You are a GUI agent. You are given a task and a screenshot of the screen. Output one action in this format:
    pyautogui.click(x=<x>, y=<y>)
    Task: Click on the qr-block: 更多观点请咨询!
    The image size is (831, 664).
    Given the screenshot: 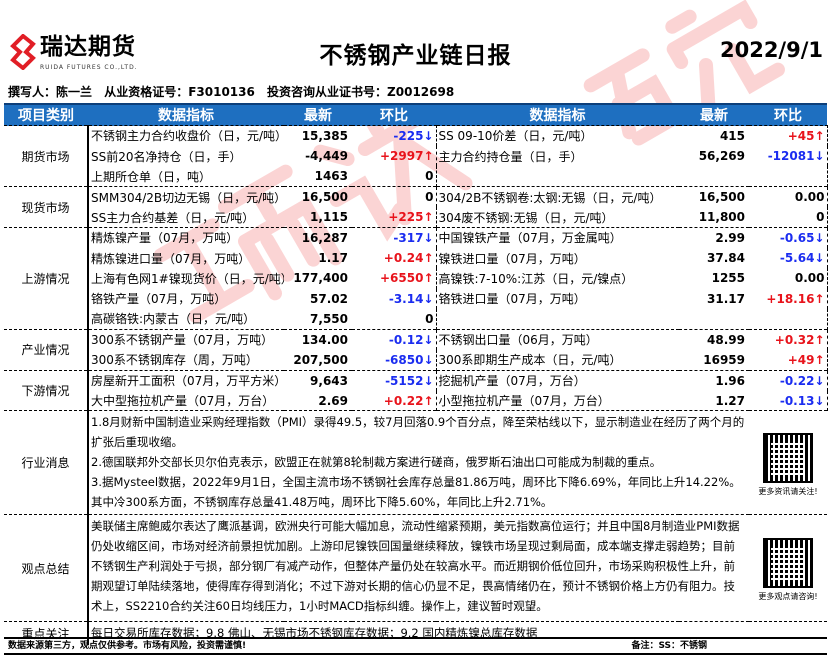 What is the action you would take?
    pyautogui.click(x=788, y=568)
    